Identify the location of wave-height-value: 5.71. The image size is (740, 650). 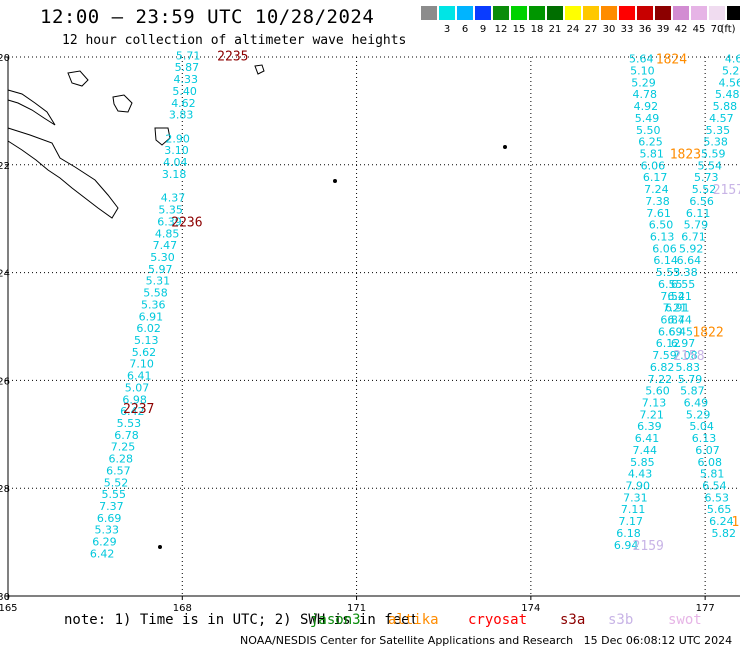
(188, 55).